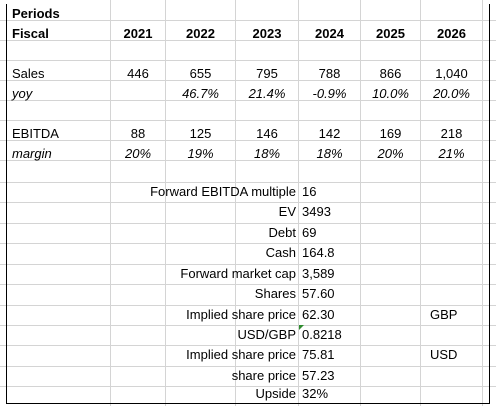  Describe the element at coordinates (36, 13) in the screenshot. I see `periods-label: Periods` at that location.